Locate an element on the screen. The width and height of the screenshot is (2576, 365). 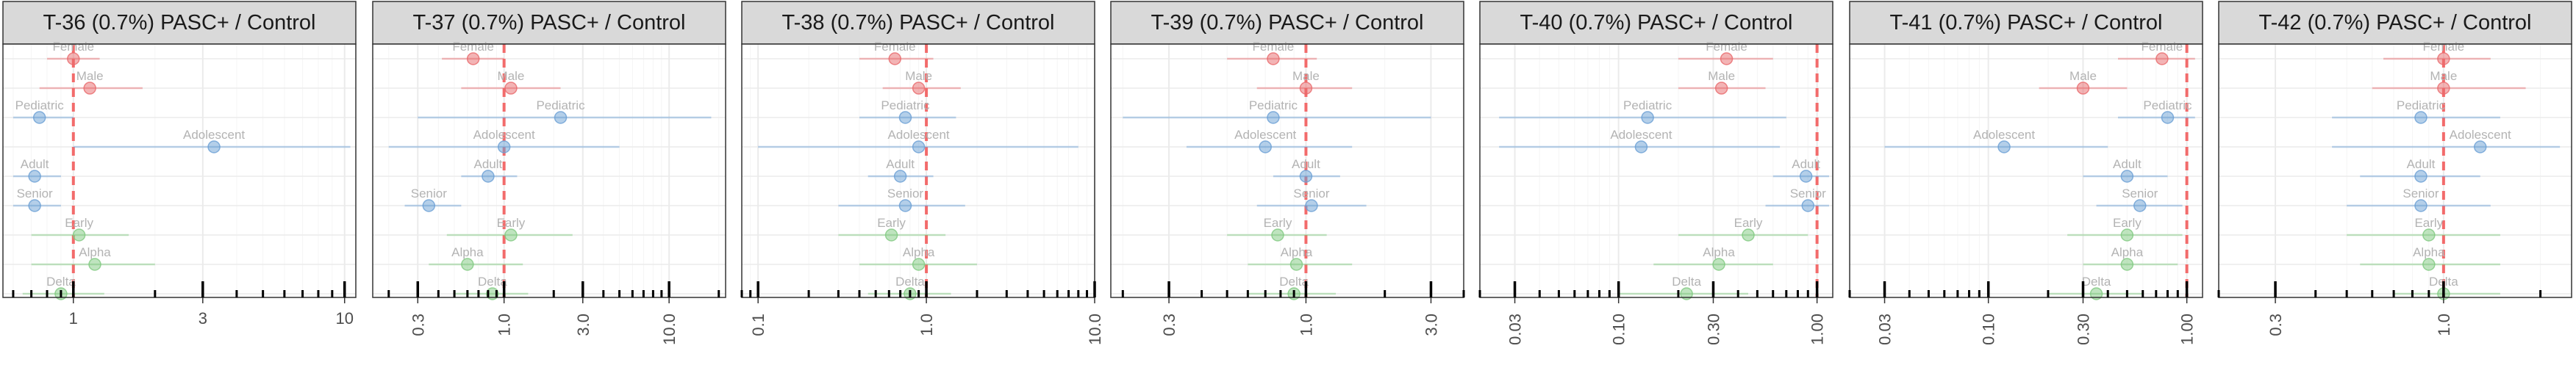
x-tick-label: 3 is located at coordinates (202, 318).